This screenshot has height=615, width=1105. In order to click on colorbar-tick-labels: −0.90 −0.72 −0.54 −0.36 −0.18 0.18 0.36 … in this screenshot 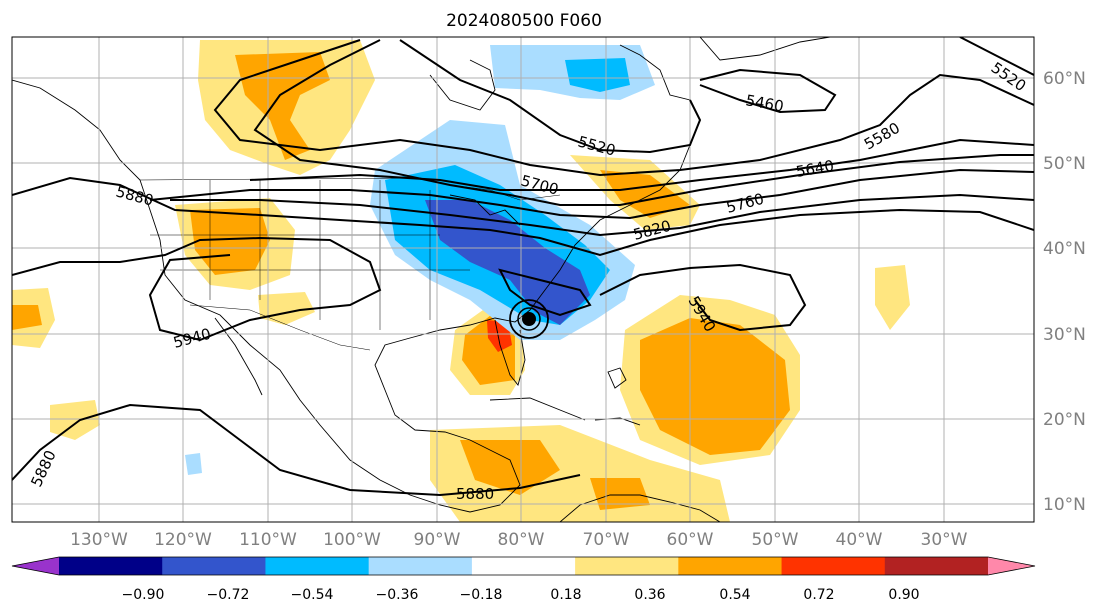, I will do `click(521, 595)`.